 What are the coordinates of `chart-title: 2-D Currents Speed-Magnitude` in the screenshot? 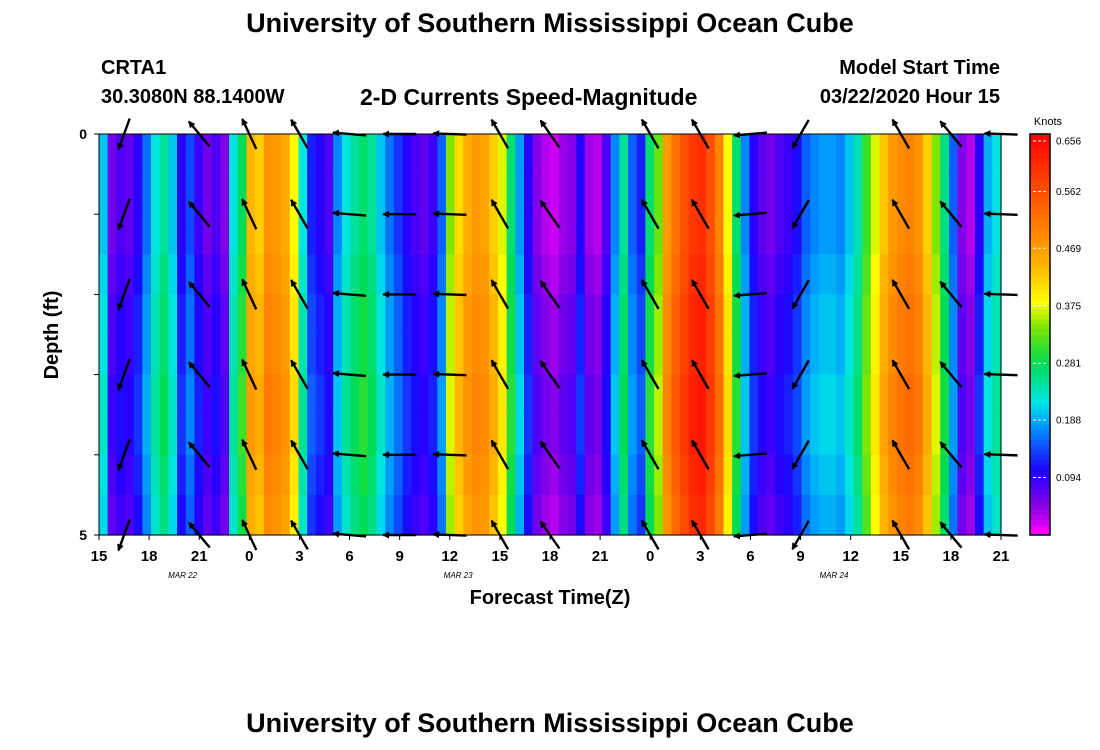 It's located at (529, 97).